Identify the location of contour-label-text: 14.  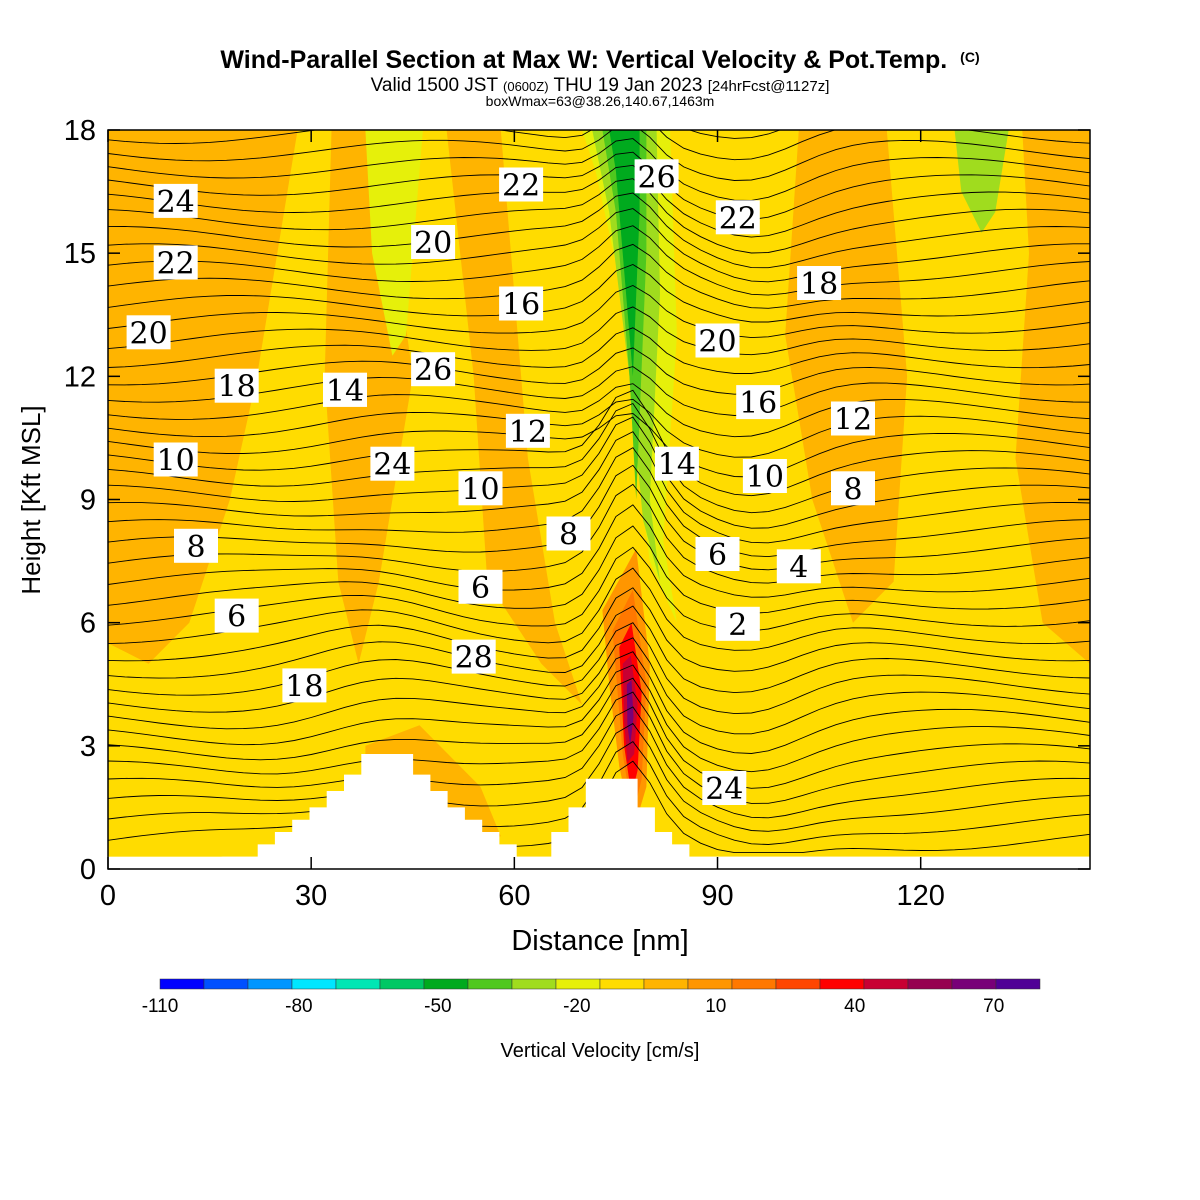
(677, 465).